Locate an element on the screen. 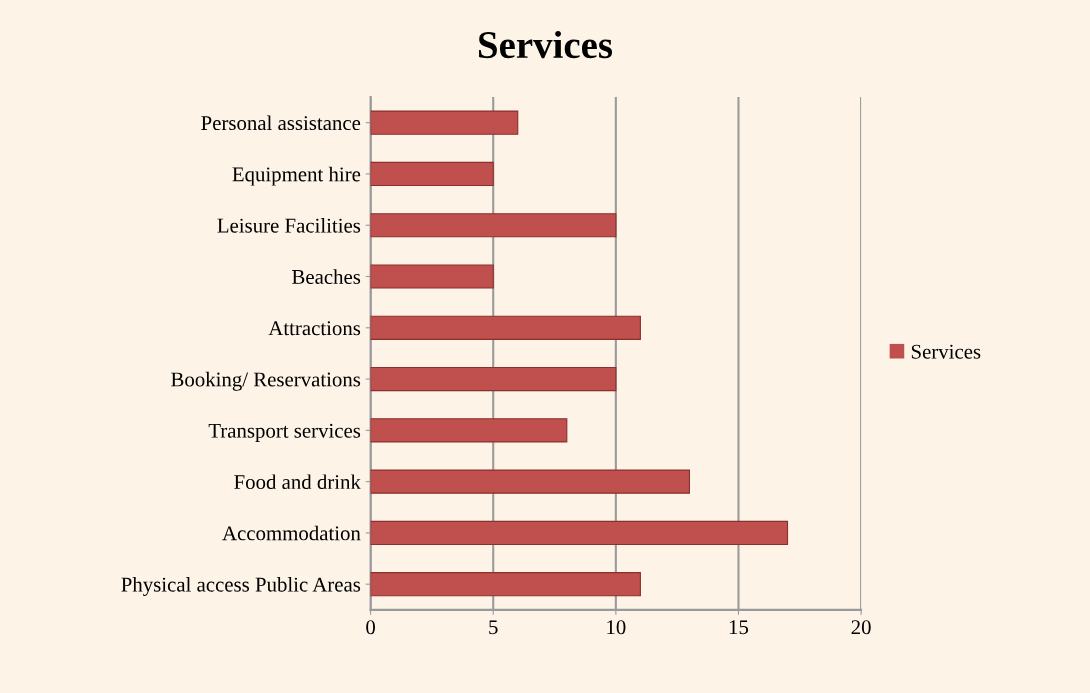 Image resolution: width=1090 pixels, height=693 pixels. y-tick-label: Physical access Public Areas is located at coordinates (241, 586).